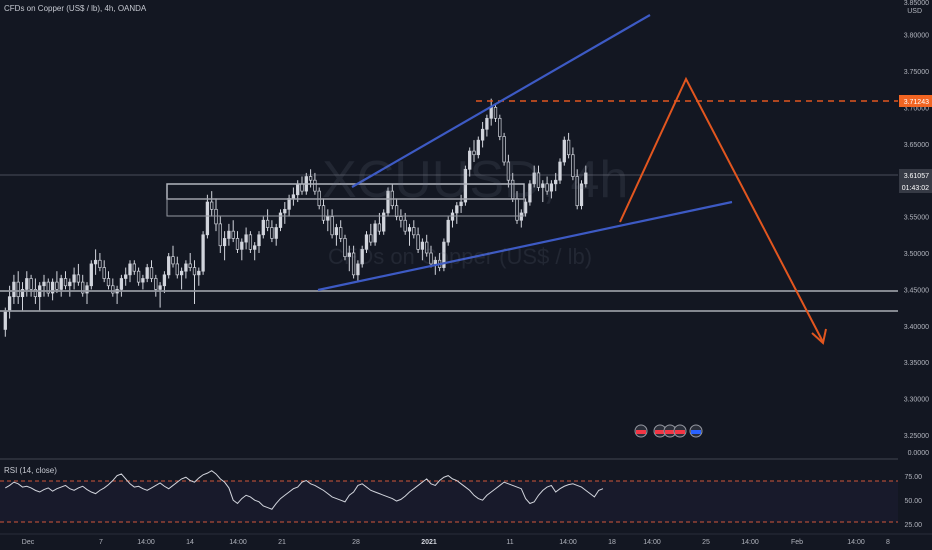 Image resolution: width=932 pixels, height=550 pixels. I want to click on projection-path, so click(721, 209).